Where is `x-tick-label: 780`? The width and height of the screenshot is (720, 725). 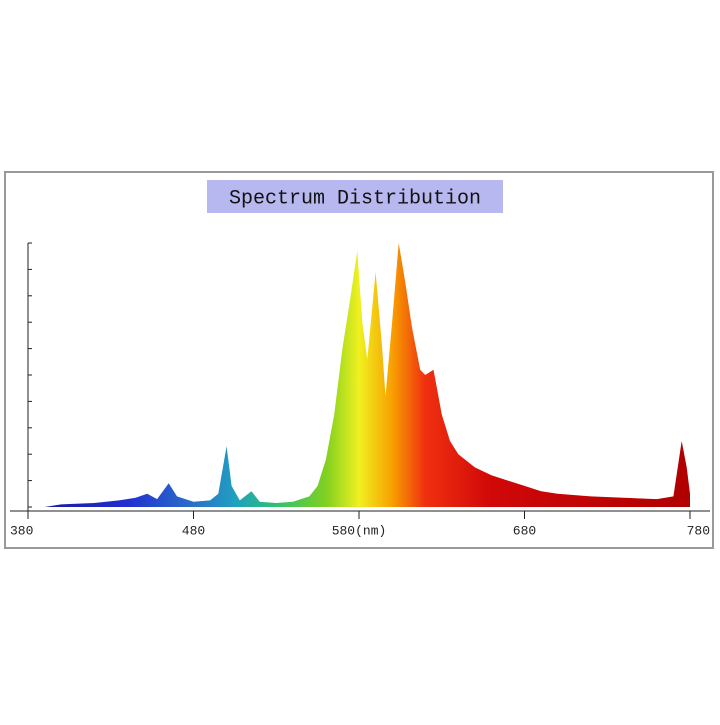
x-tick-label: 780 is located at coordinates (698, 530).